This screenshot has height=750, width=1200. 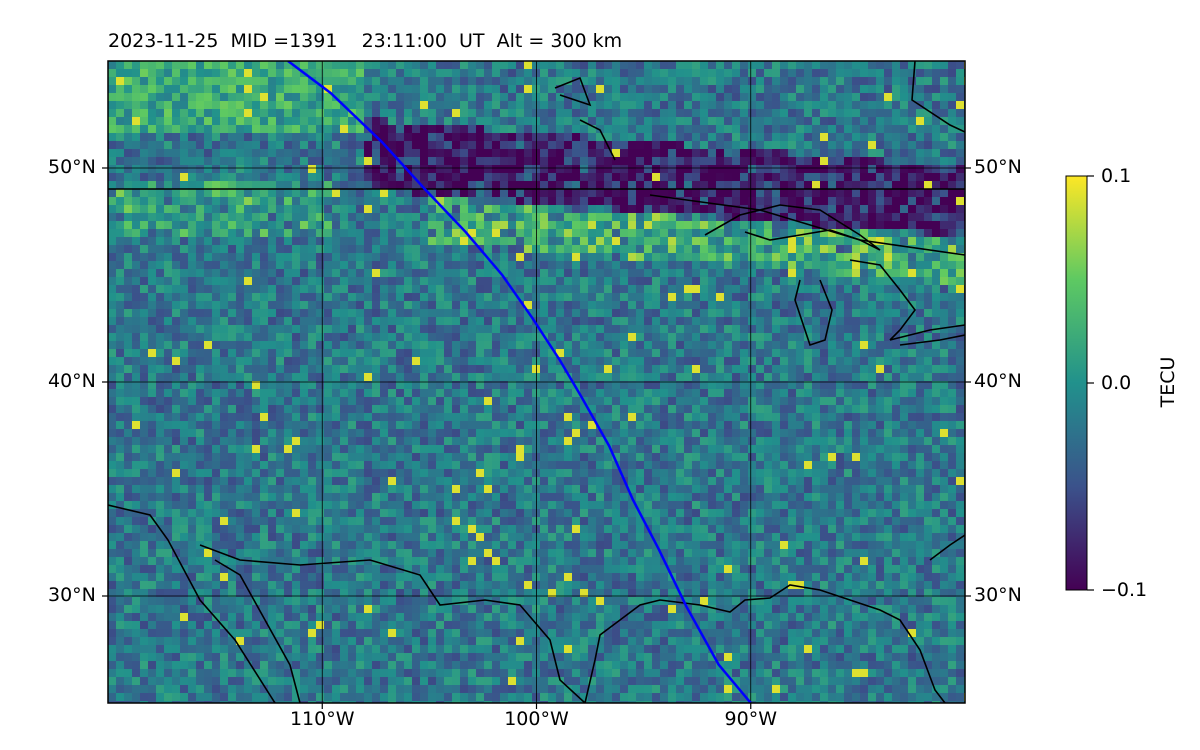 What do you see at coordinates (536, 719) in the screenshot?
I see `lon-label: 100°W` at bounding box center [536, 719].